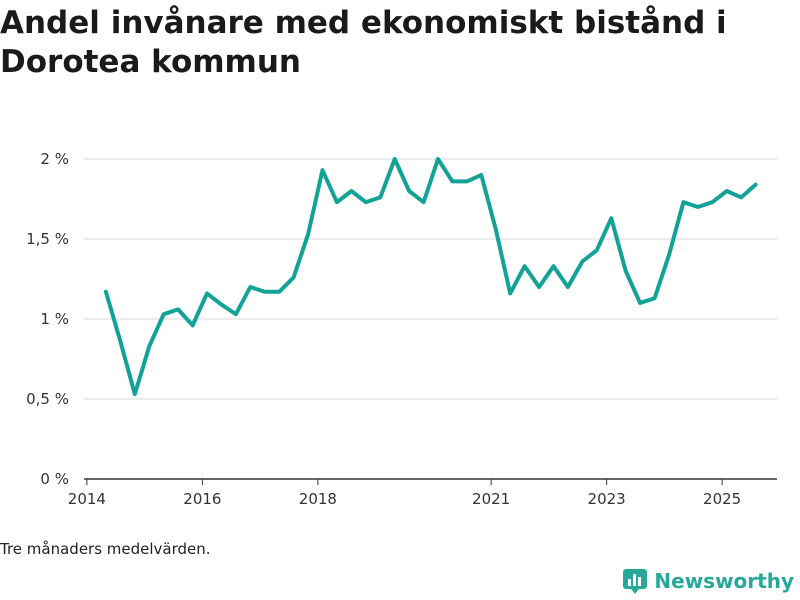 Image resolution: width=800 pixels, height=600 pixels. I want to click on x-tick-label: 2018, so click(318, 499).